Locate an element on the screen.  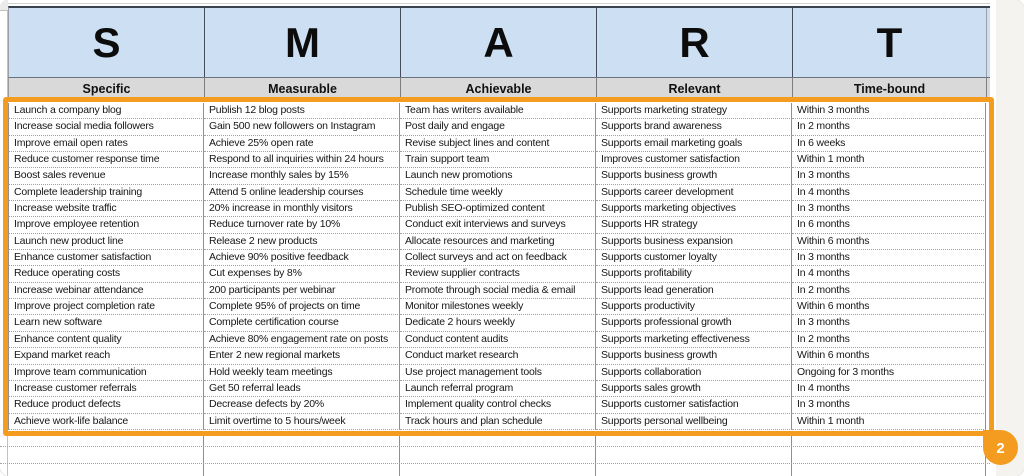
table-cell: Post daily and engage is located at coordinates (498, 127).